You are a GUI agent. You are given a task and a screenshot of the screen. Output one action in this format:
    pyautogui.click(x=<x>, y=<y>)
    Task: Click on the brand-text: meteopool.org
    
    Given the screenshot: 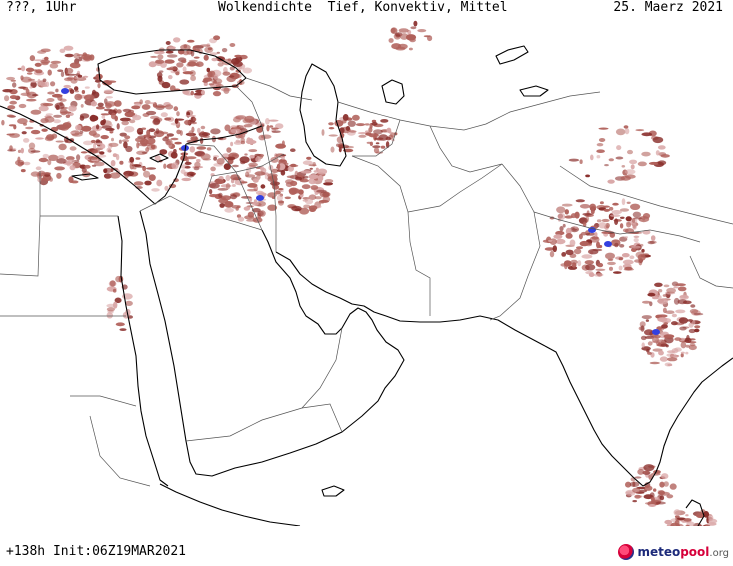 What is the action you would take?
    pyautogui.click(x=683, y=552)
    